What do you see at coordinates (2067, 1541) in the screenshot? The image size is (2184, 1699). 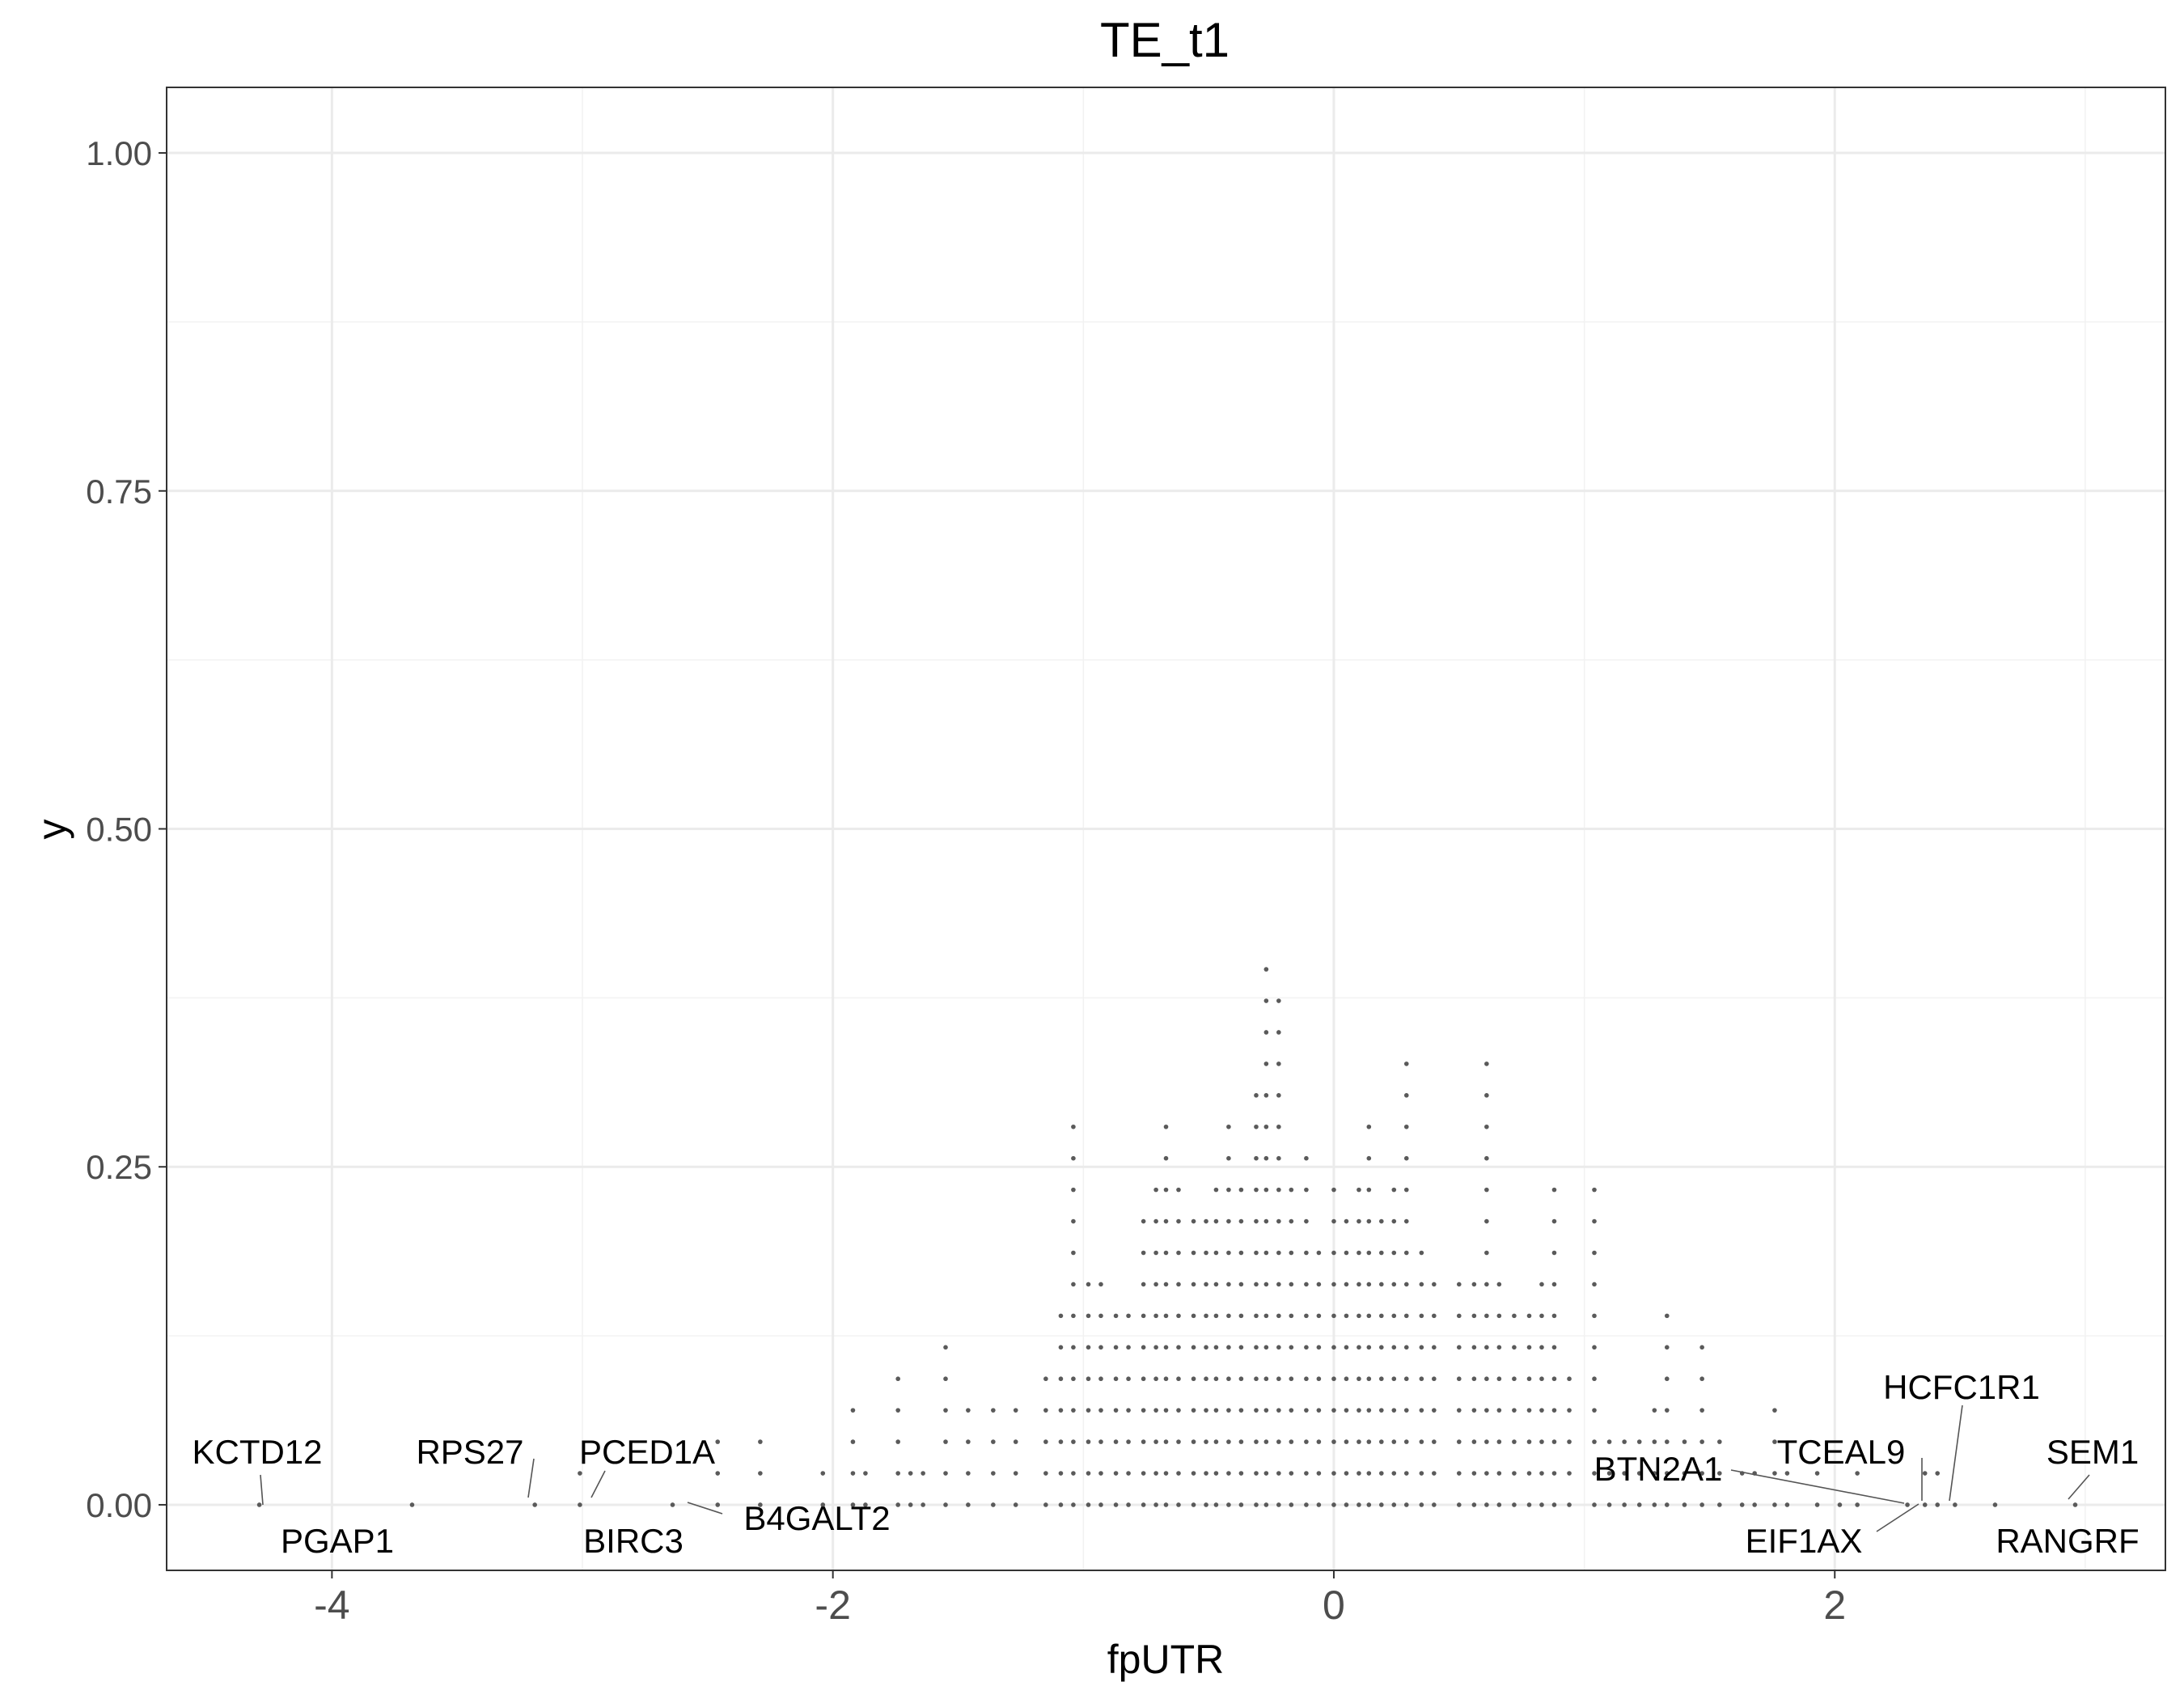 I see `gene-label: RANGRF` at bounding box center [2067, 1541].